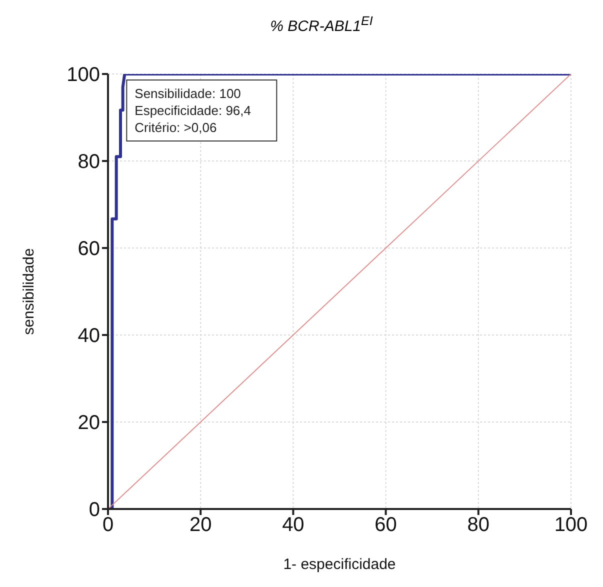 The width and height of the screenshot is (603, 587). Describe the element at coordinates (94, 510) in the screenshot. I see `y-tick-label: 0` at that location.